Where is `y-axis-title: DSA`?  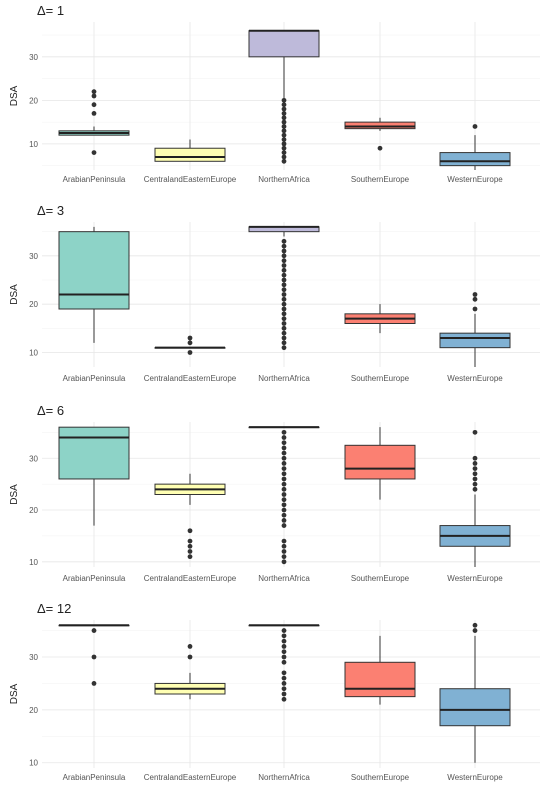 y-axis-title: DSA is located at coordinates (14, 294).